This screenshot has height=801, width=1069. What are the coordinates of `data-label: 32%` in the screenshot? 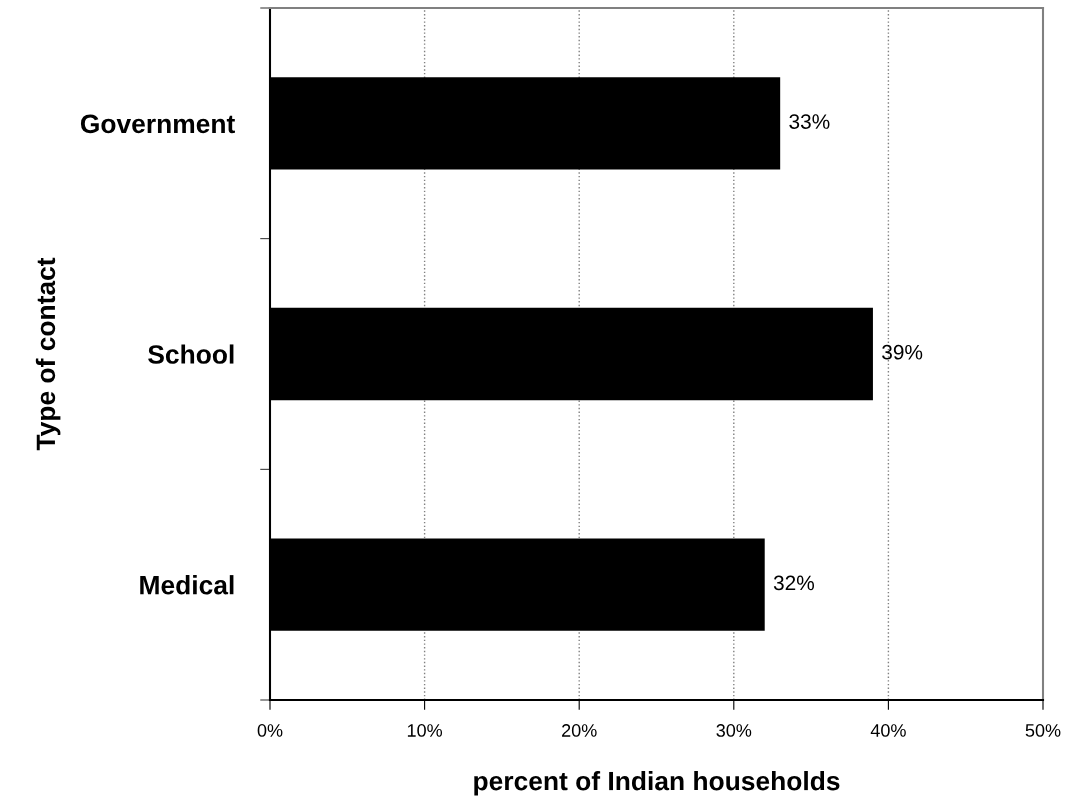 It's located at (794, 583).